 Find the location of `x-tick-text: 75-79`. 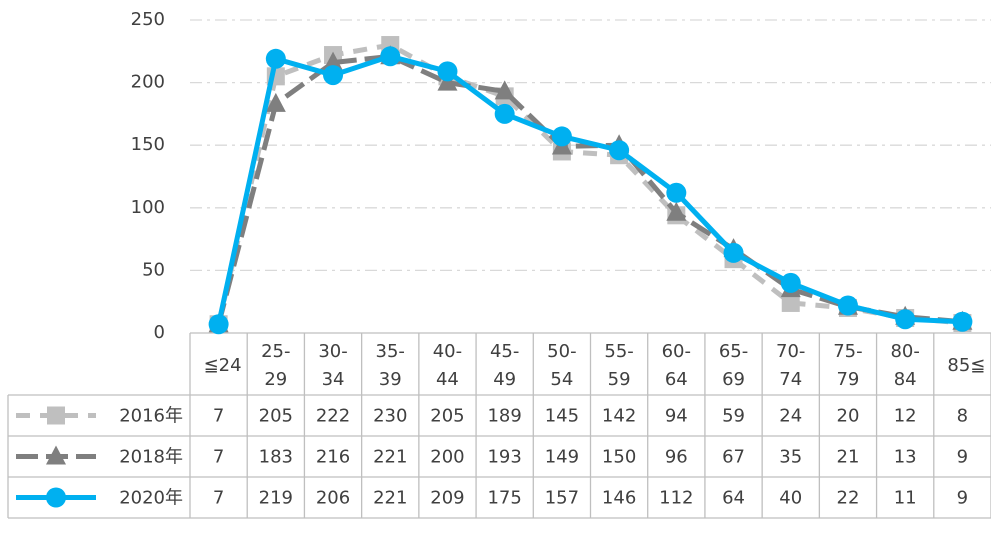

x-tick-text: 75-79 is located at coordinates (848, 365).